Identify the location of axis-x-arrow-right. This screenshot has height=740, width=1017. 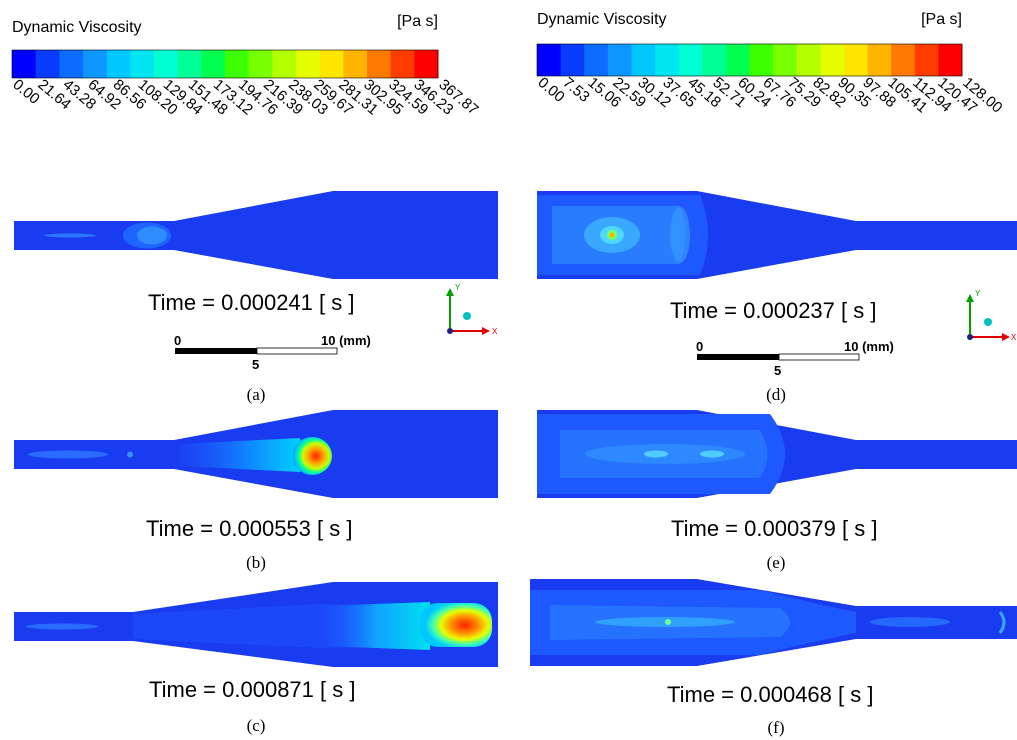
(1006, 337).